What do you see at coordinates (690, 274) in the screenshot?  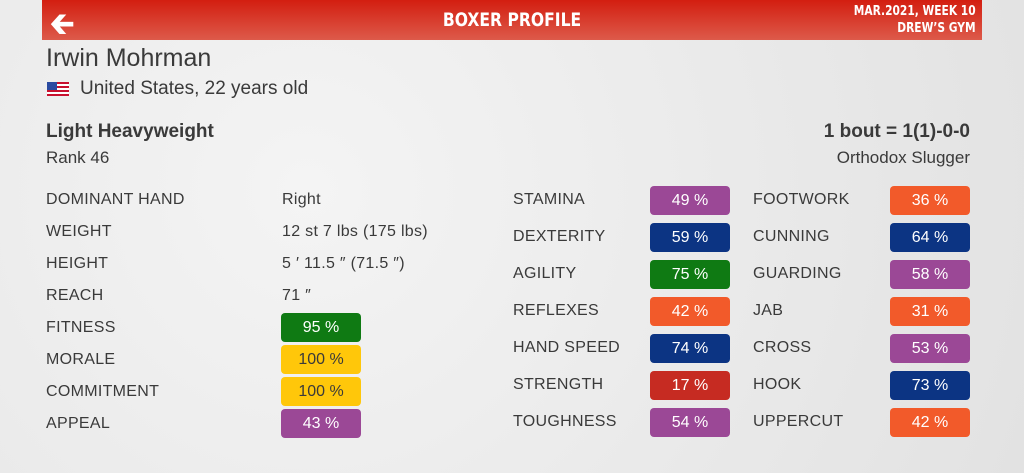 I see `stat-badge: 75 %` at bounding box center [690, 274].